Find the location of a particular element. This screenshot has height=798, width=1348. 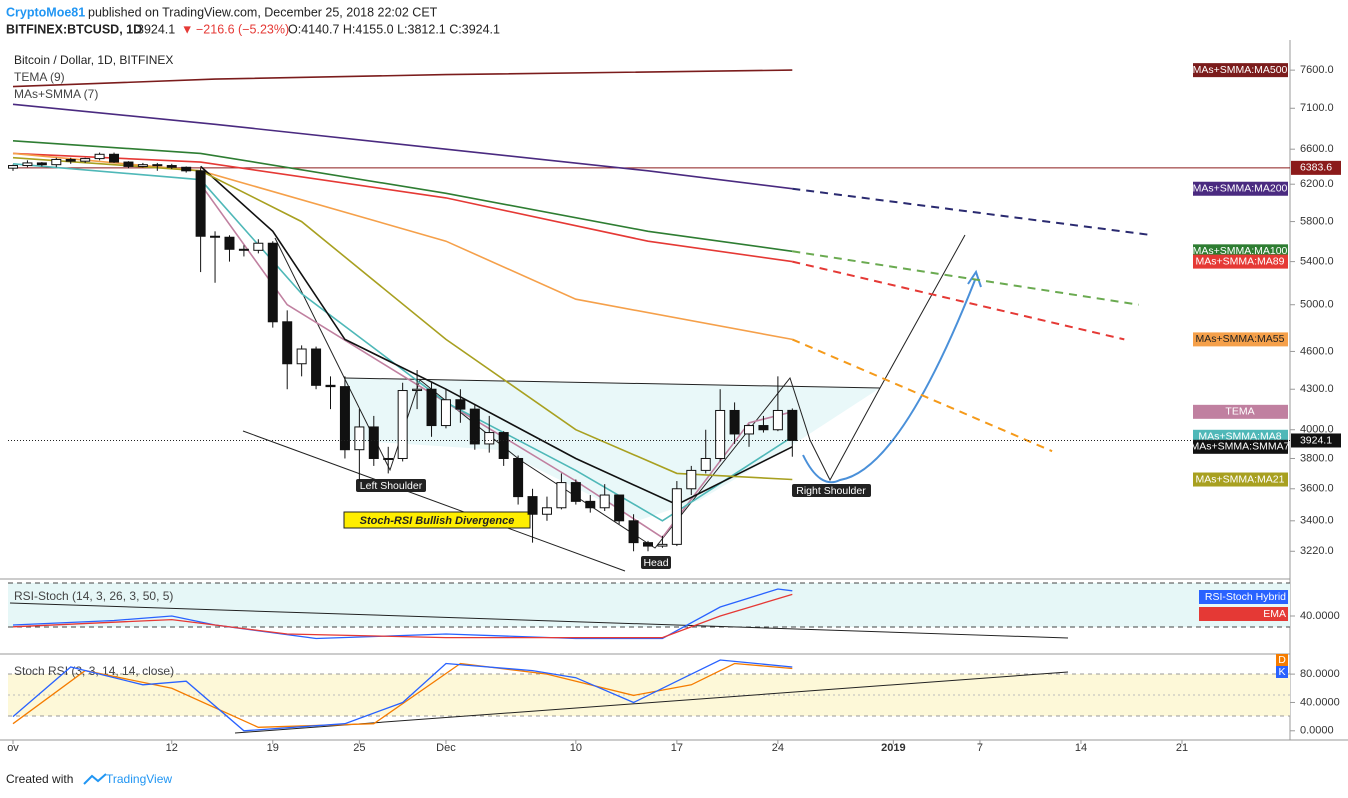

y-tick-label: 5800.0 is located at coordinates (1317, 221).